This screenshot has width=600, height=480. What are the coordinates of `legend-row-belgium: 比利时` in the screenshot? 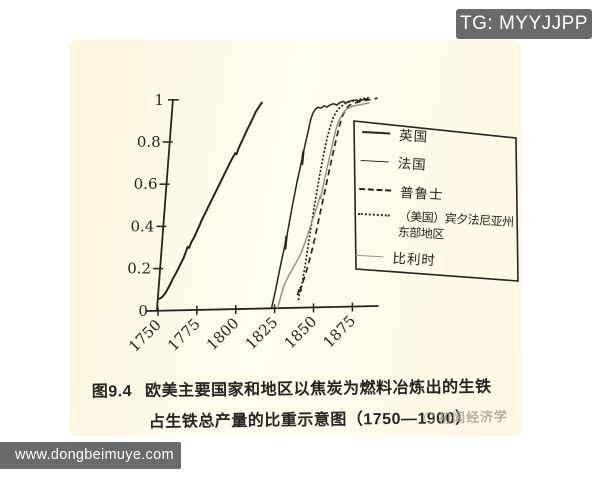 It's located at (395, 257).